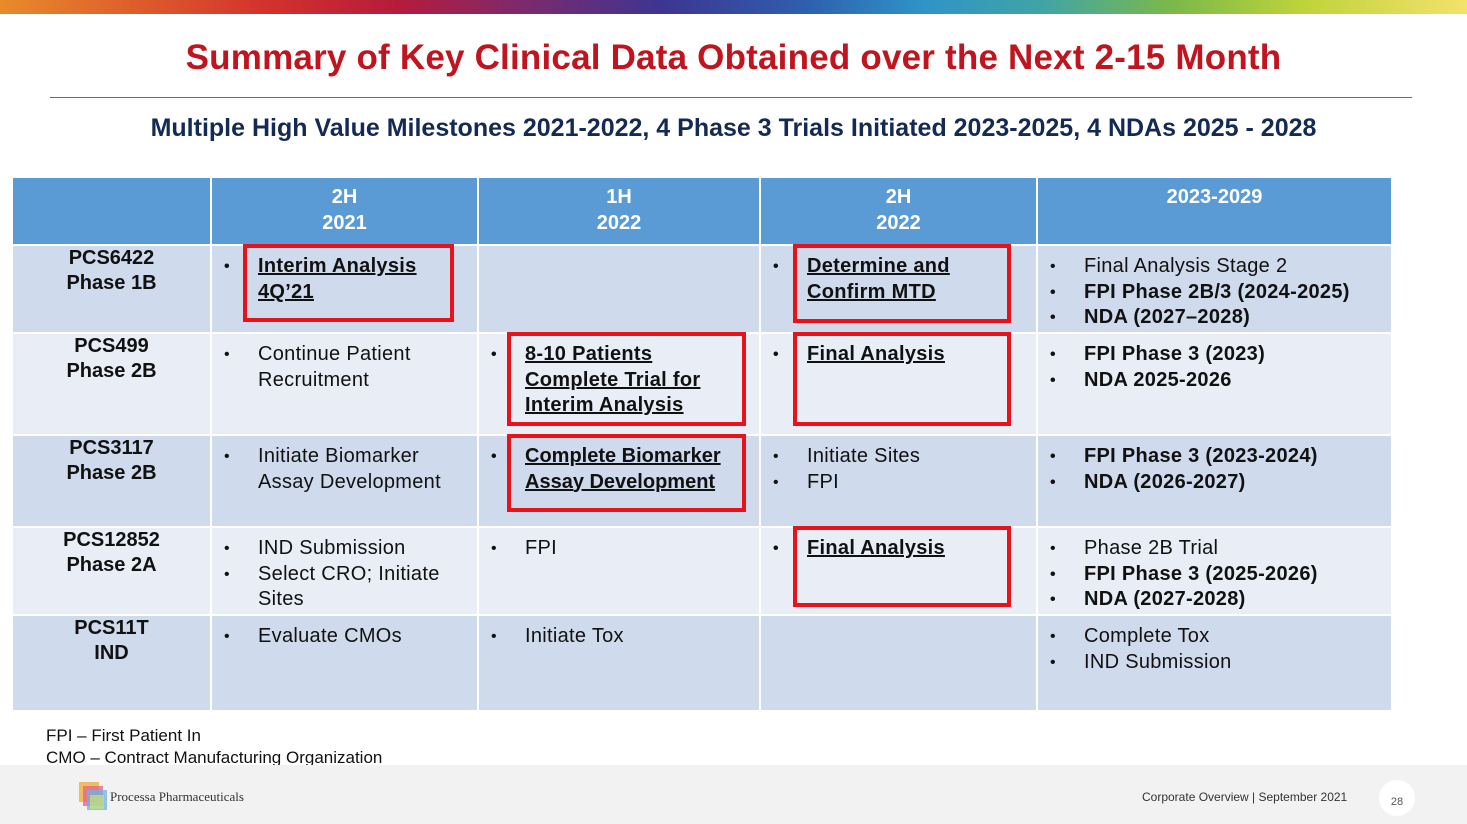 This screenshot has height=824, width=1467. I want to click on milestone-cell: Interim Analysis 4Q’21, so click(344, 289).